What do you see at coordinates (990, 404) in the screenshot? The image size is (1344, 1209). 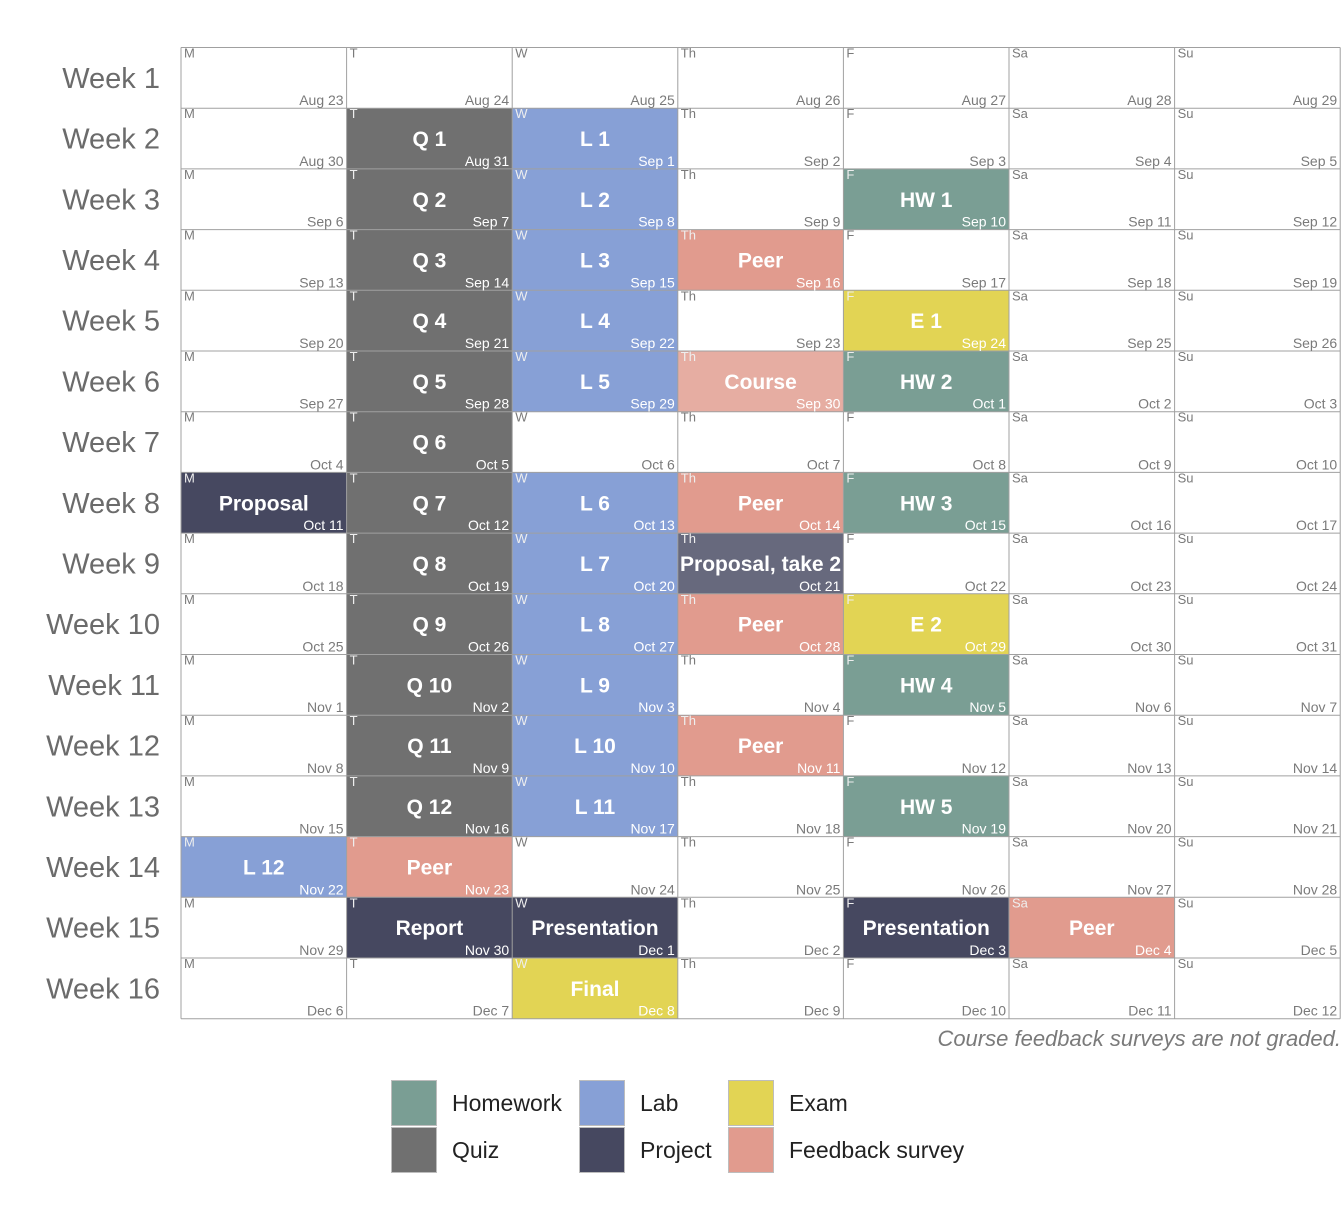 I see `date-label: Oct 1` at bounding box center [990, 404].